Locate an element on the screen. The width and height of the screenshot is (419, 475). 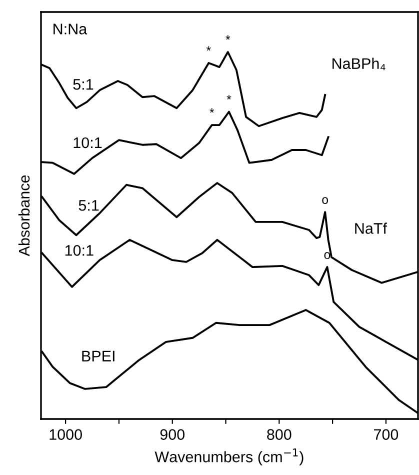
x-tick-label: 900 is located at coordinates (172, 434).